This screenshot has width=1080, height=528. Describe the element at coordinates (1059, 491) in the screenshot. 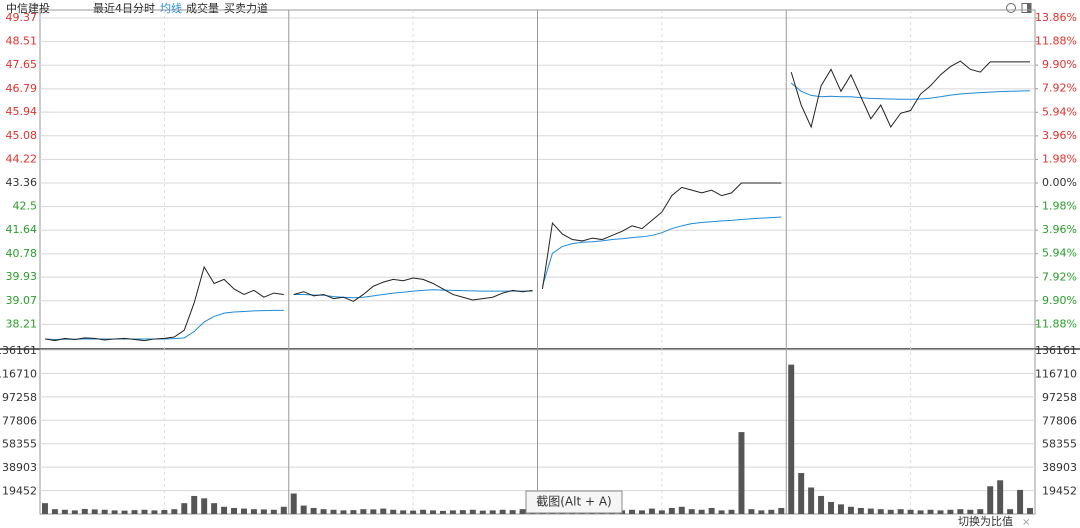

I see `volume-tick-label-right: 19452` at that location.